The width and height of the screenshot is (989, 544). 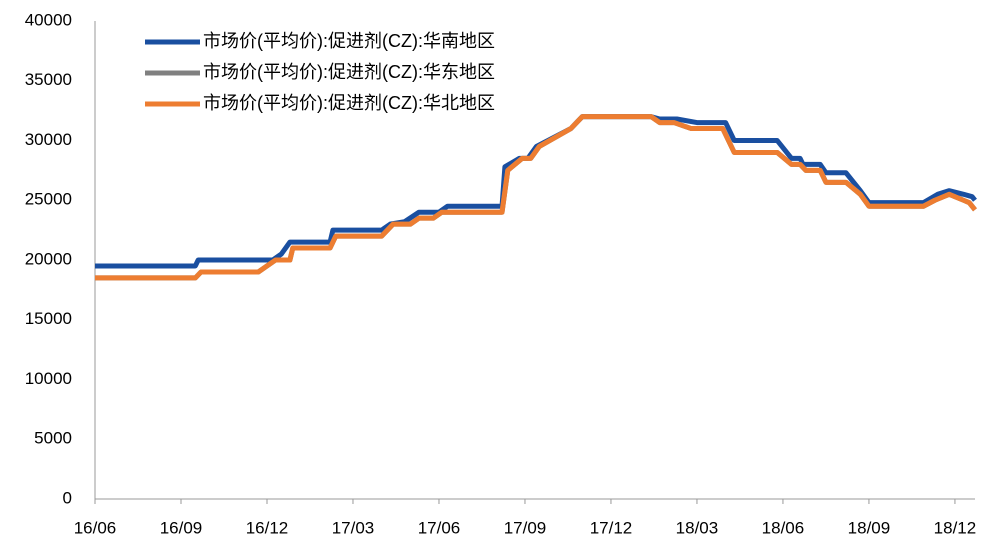 What do you see at coordinates (67, 497) in the screenshot?
I see `y-tick-label: 0` at bounding box center [67, 497].